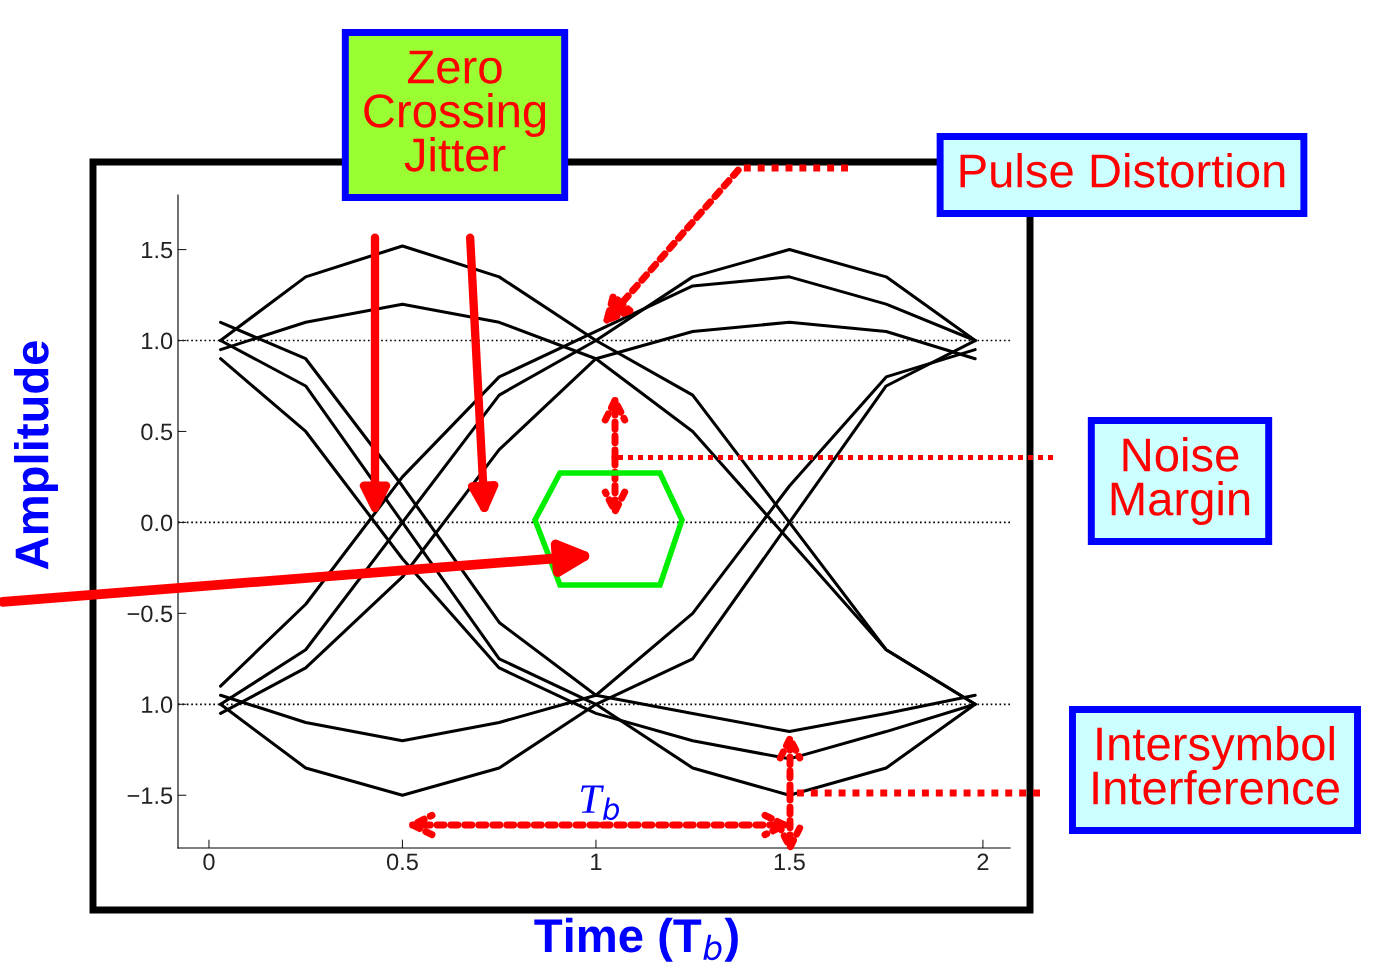 This screenshot has width=1387, height=970. I want to click on y-axis-title: Amplitude, so click(36, 455).